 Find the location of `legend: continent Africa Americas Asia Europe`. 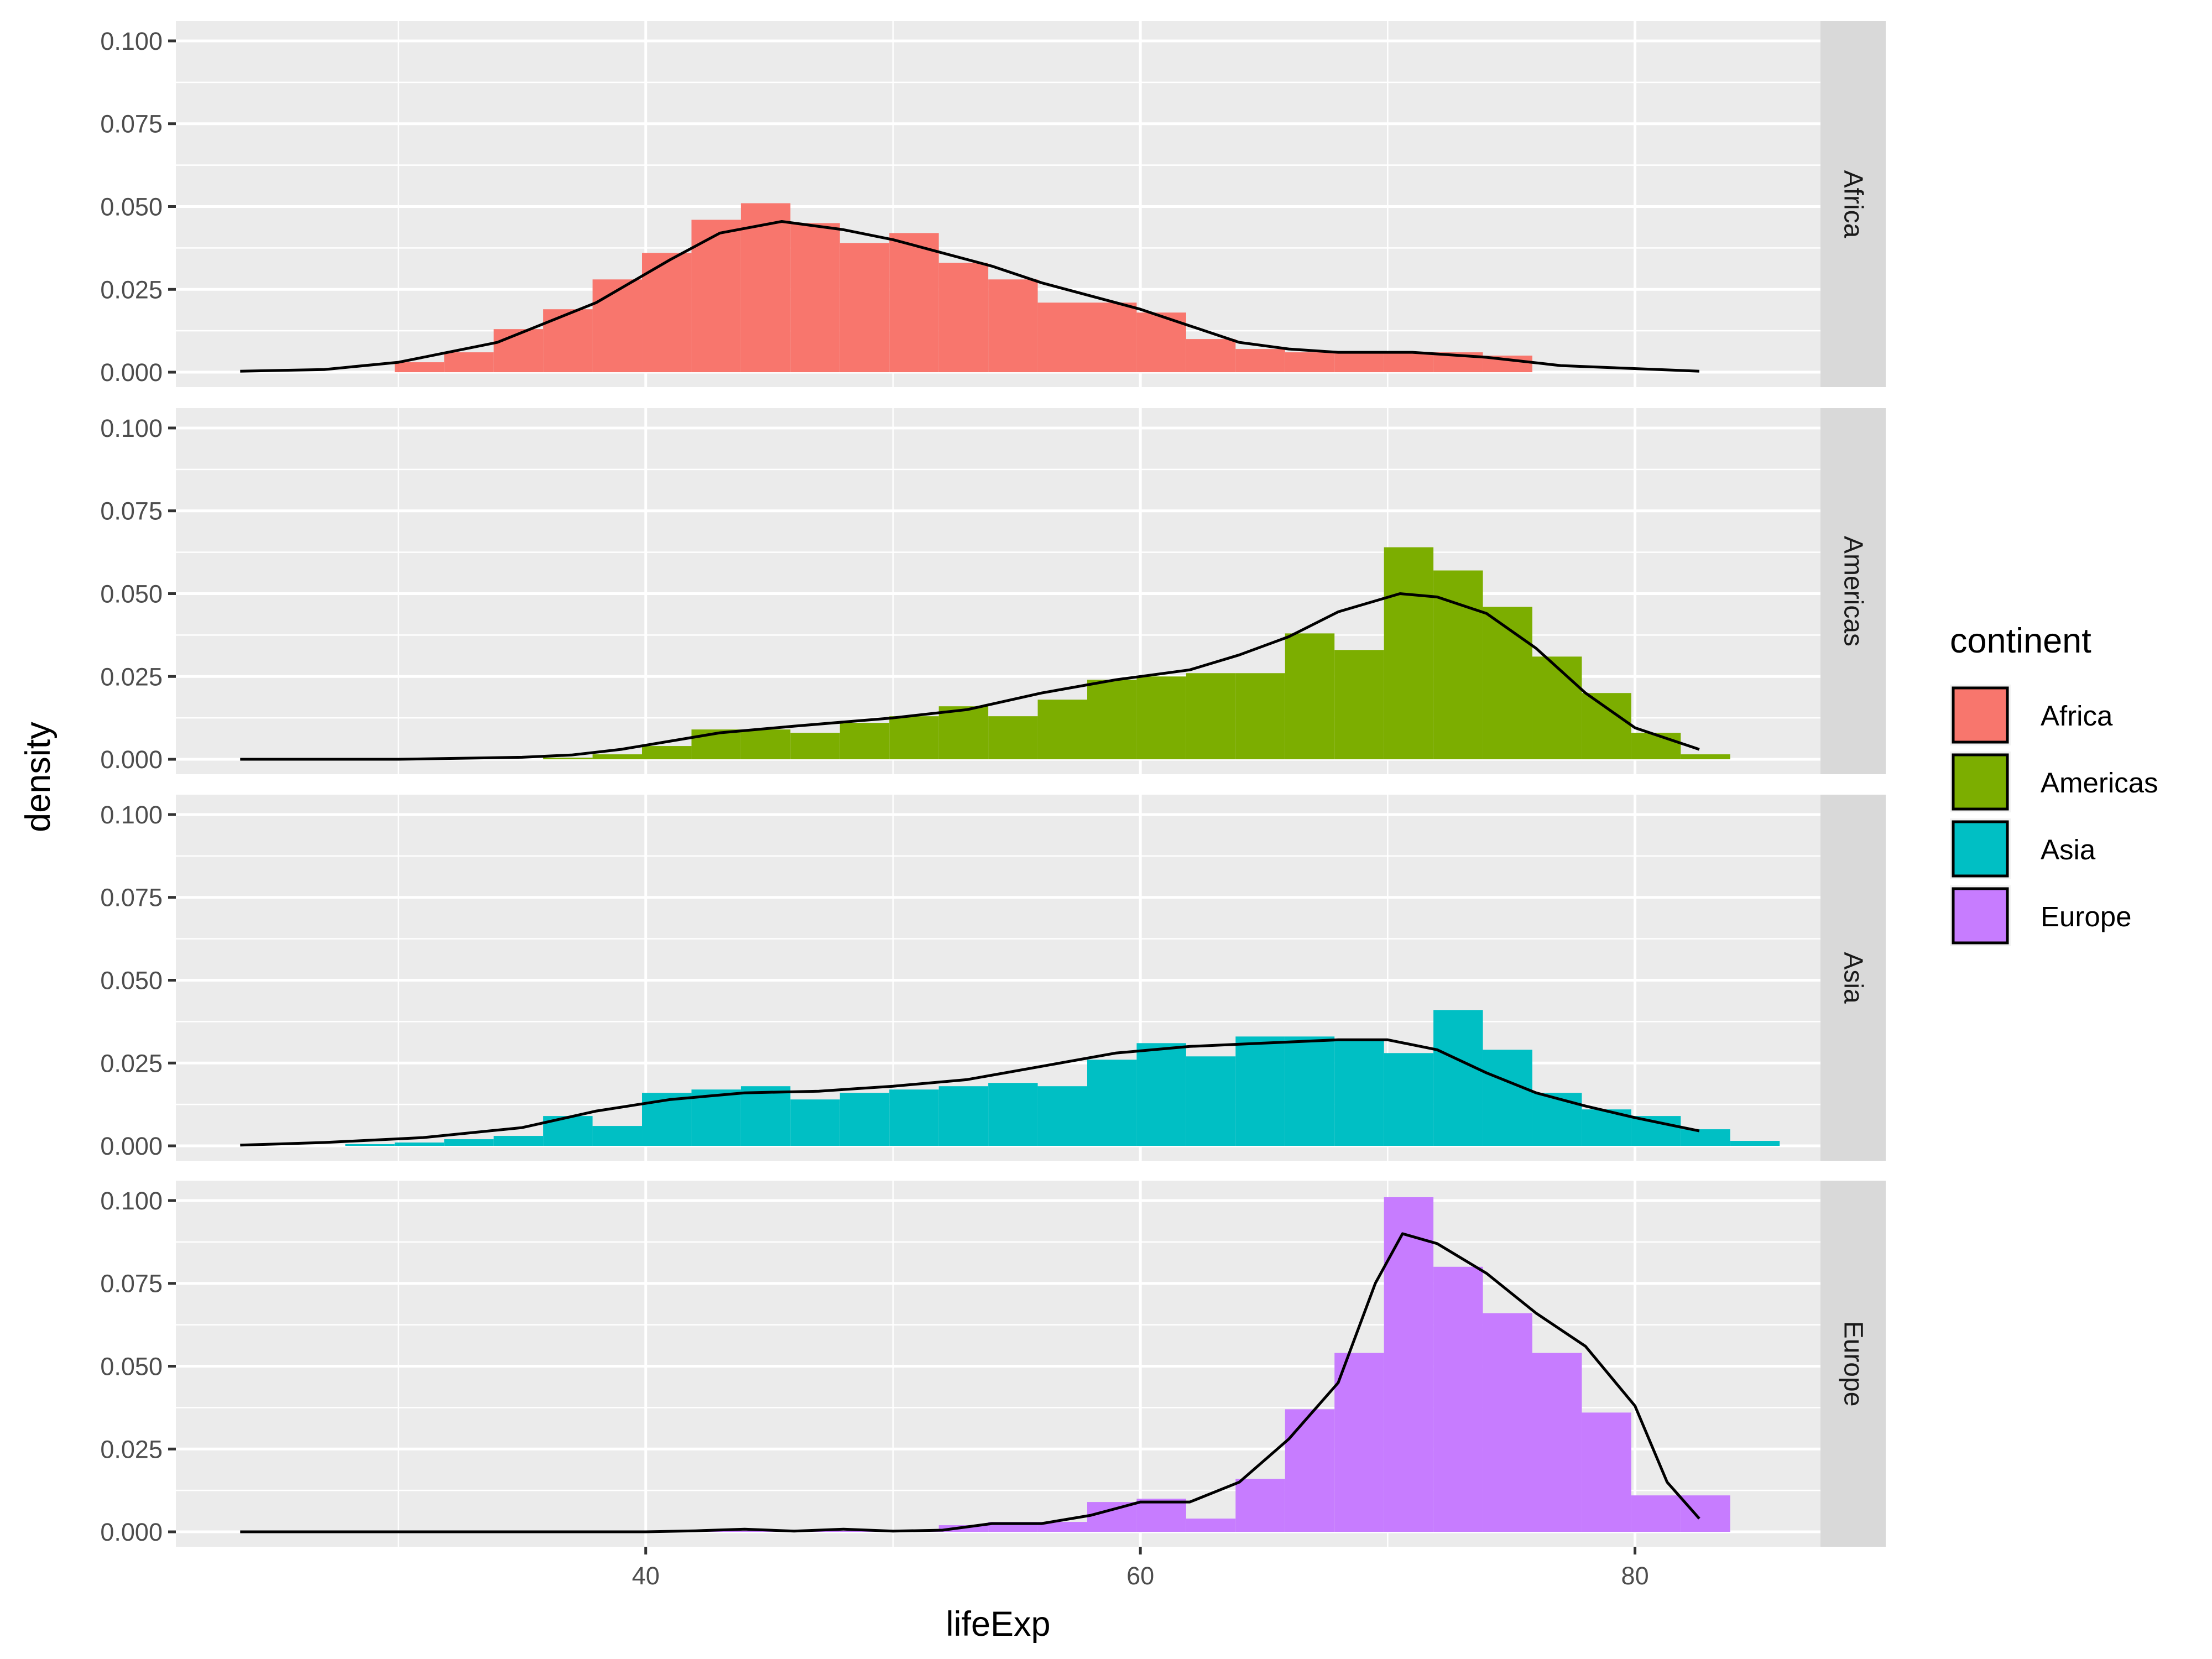

legend: continent Africa Americas Asia Europe is located at coordinates (2054, 784).